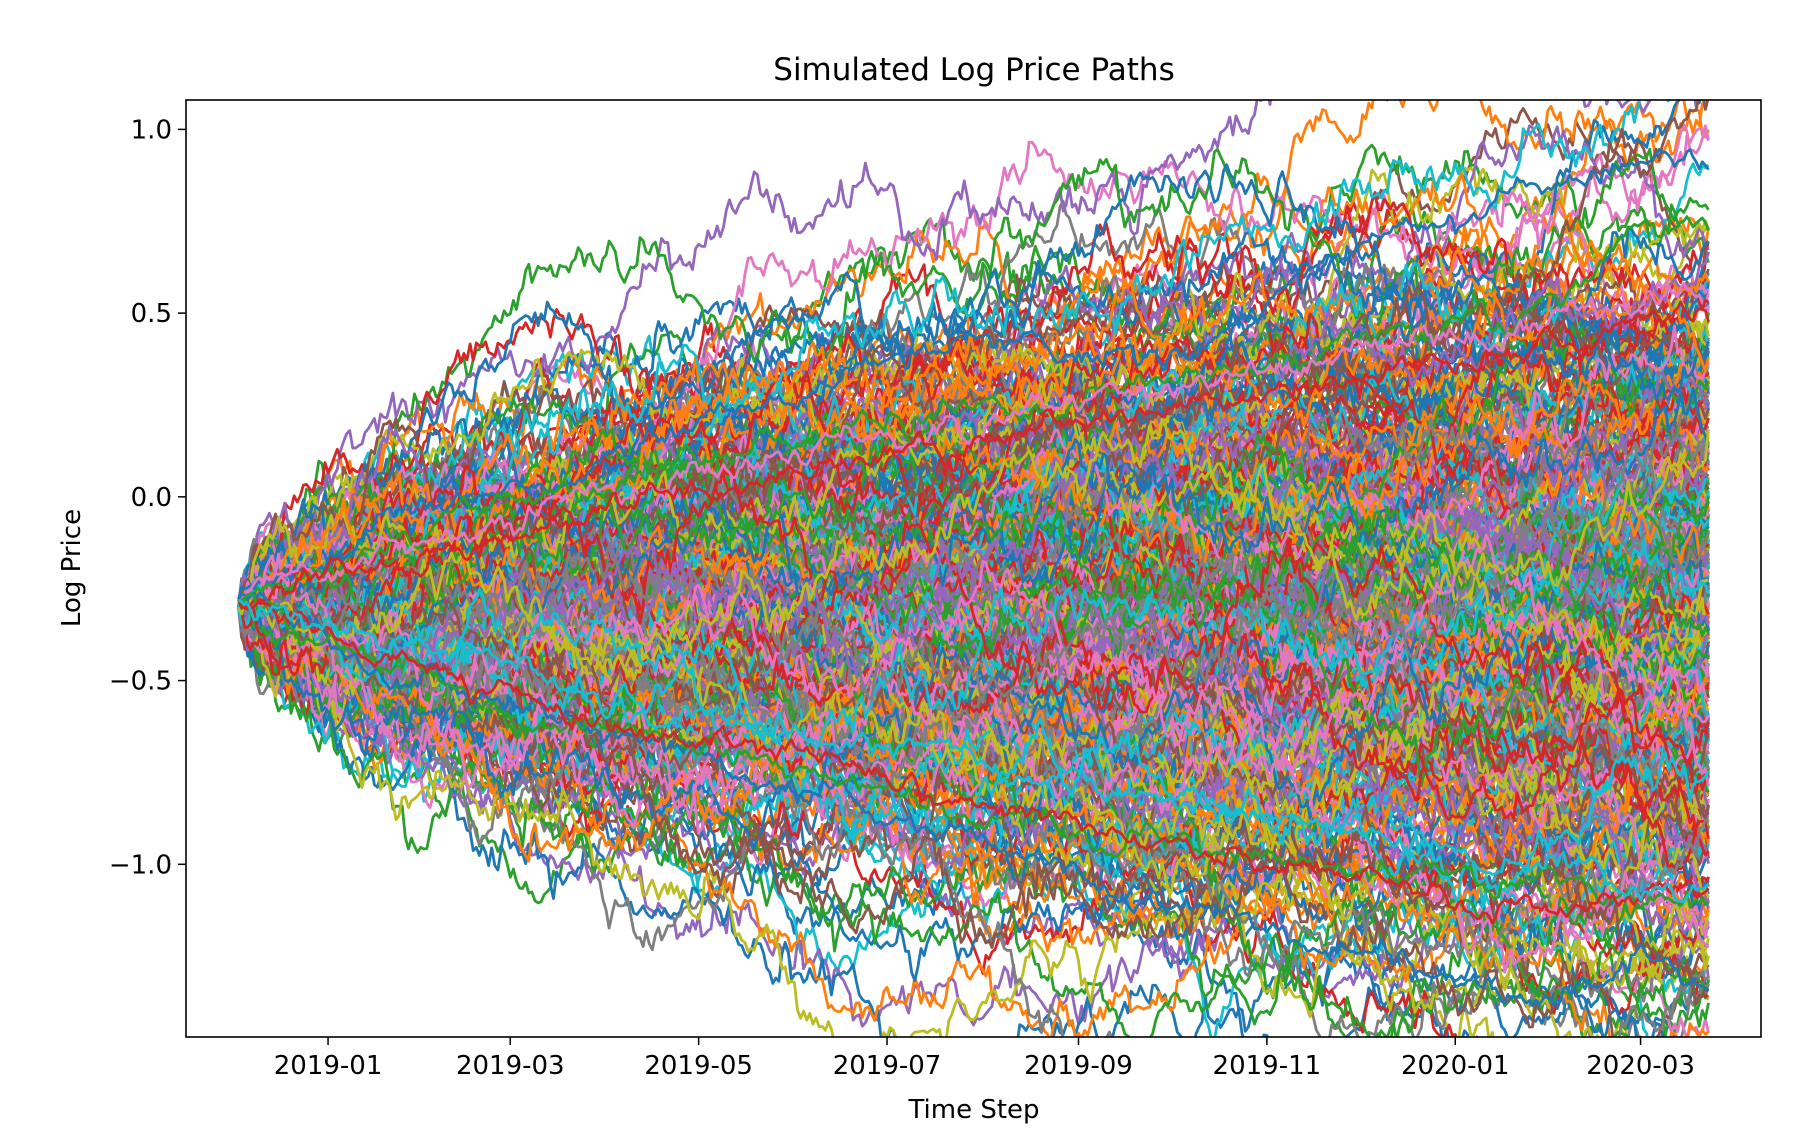  I want to click on y-tick-label: 0.0, so click(151, 498).